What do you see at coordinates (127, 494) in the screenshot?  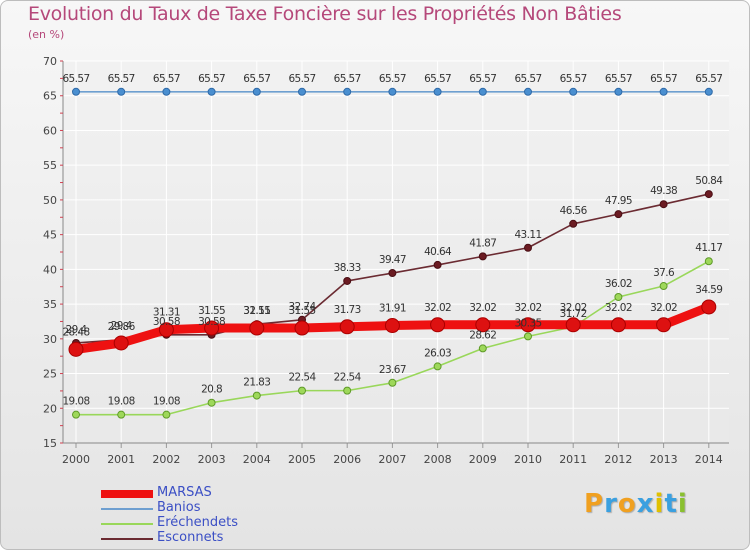 I see `legend-swatch-marsas` at bounding box center [127, 494].